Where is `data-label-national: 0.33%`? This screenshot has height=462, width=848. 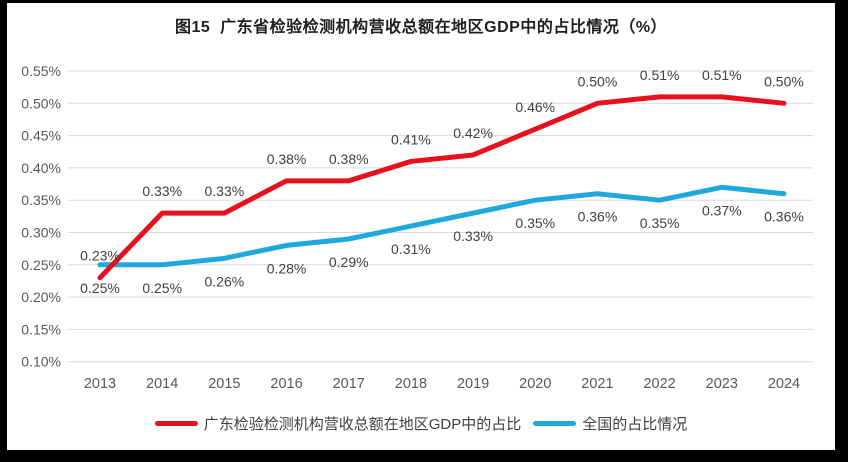 data-label-national: 0.33% is located at coordinates (473, 236).